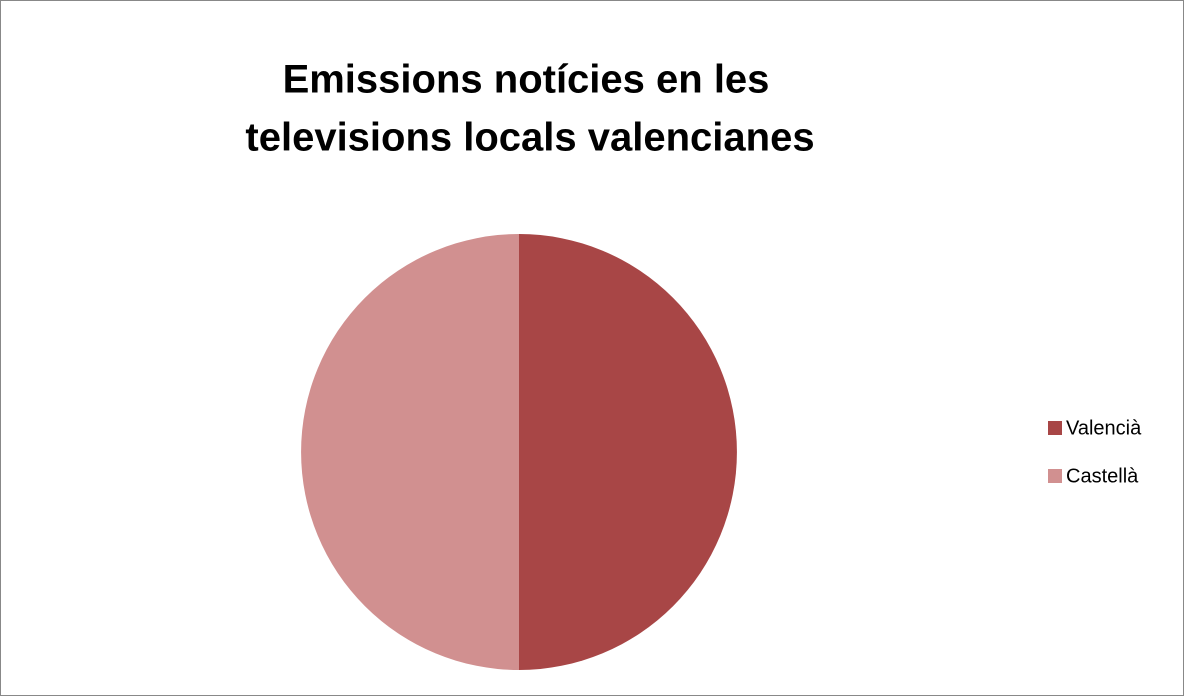 The height and width of the screenshot is (696, 1184). I want to click on legend-label: Castellà, so click(1102, 476).